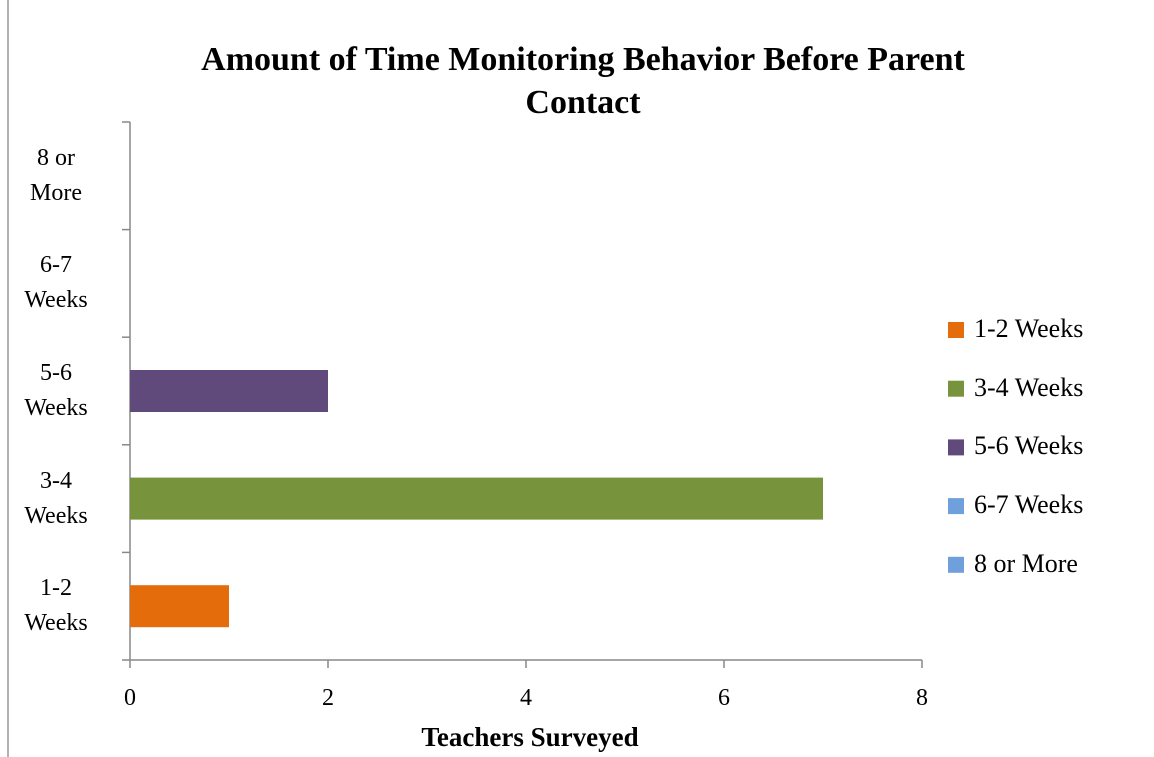 The image size is (1154, 757). Describe the element at coordinates (1029, 505) in the screenshot. I see `legend-label: 6-7 Weeks` at that location.